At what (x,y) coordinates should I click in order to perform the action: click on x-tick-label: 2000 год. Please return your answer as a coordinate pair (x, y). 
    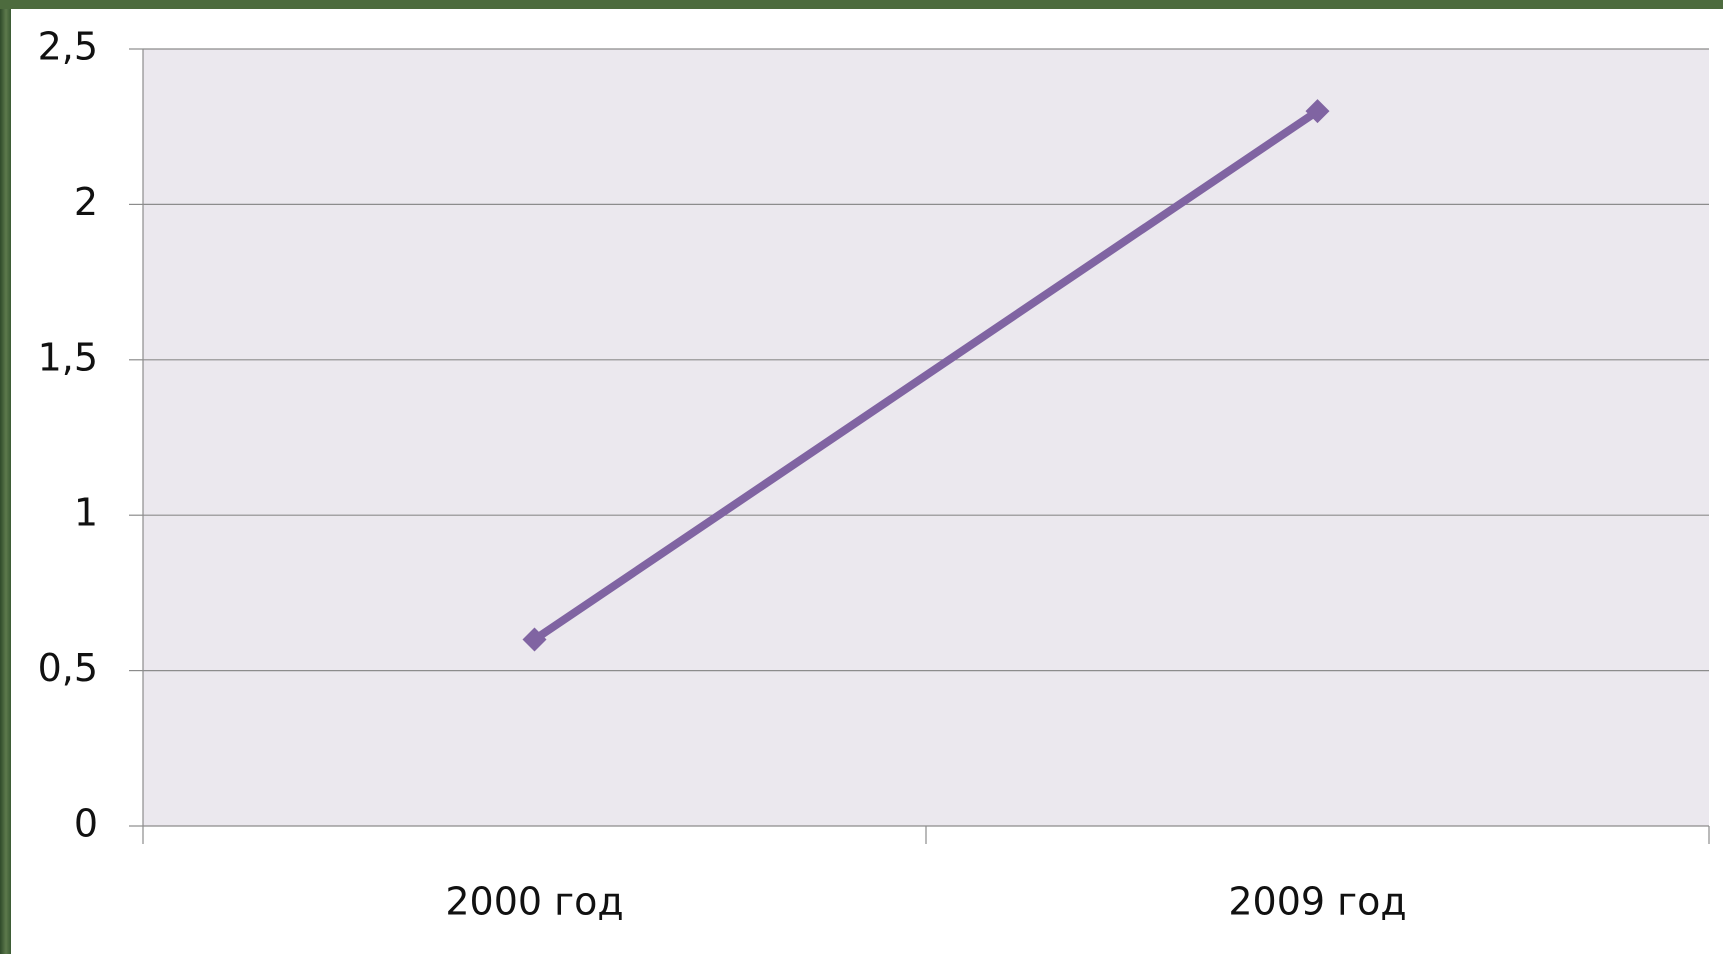
    Looking at the image, I should click on (534, 902).